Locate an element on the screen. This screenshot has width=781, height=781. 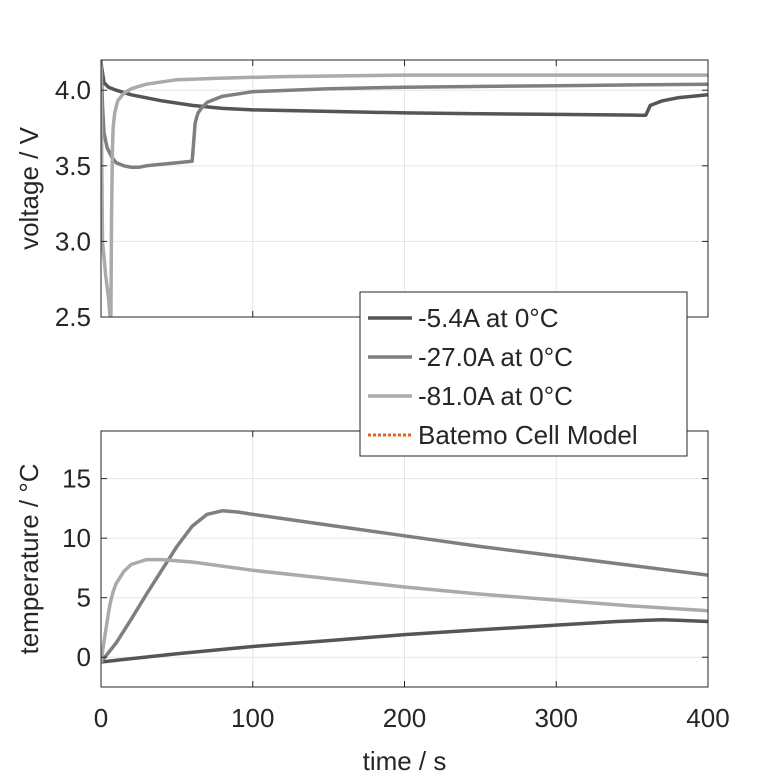
temperature-ytick-label: 10 is located at coordinates (76, 538).